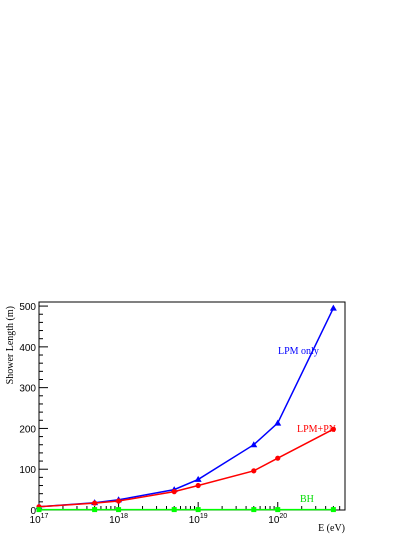 The width and height of the screenshot is (415, 537). Describe the element at coordinates (27, 307) in the screenshot. I see `y-tick-label: 500` at that location.